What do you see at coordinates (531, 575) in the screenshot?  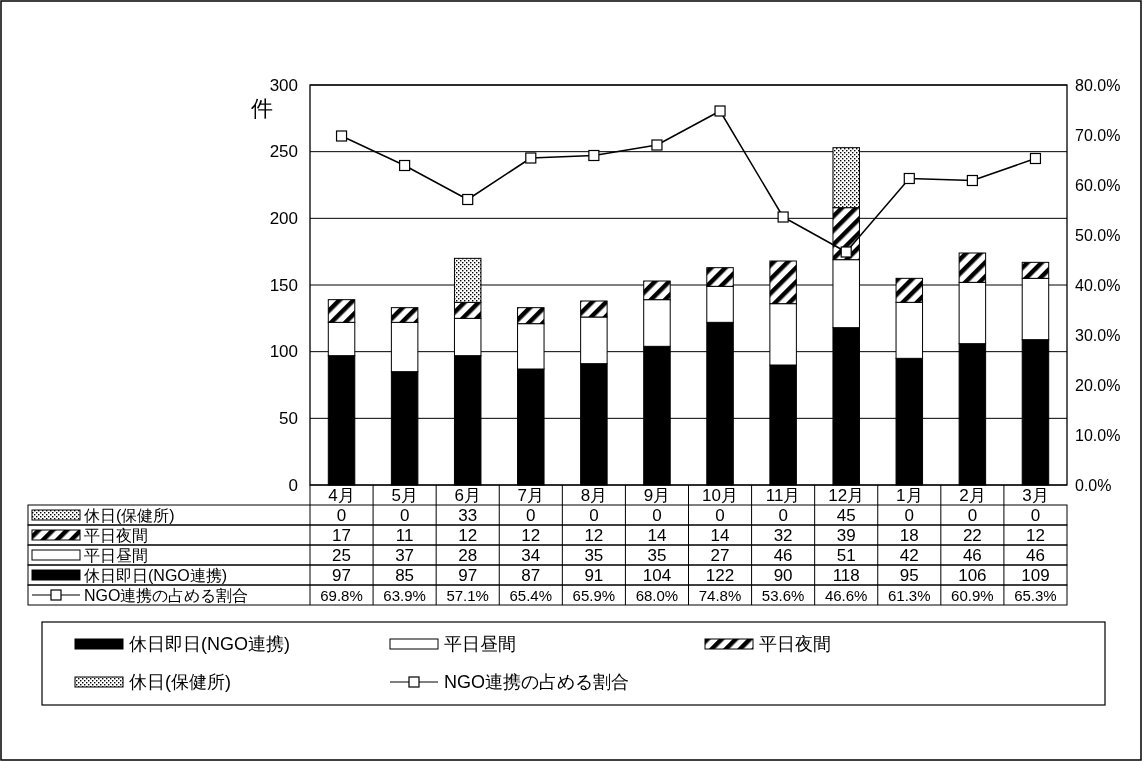 I see `data-label: 87` at bounding box center [531, 575].